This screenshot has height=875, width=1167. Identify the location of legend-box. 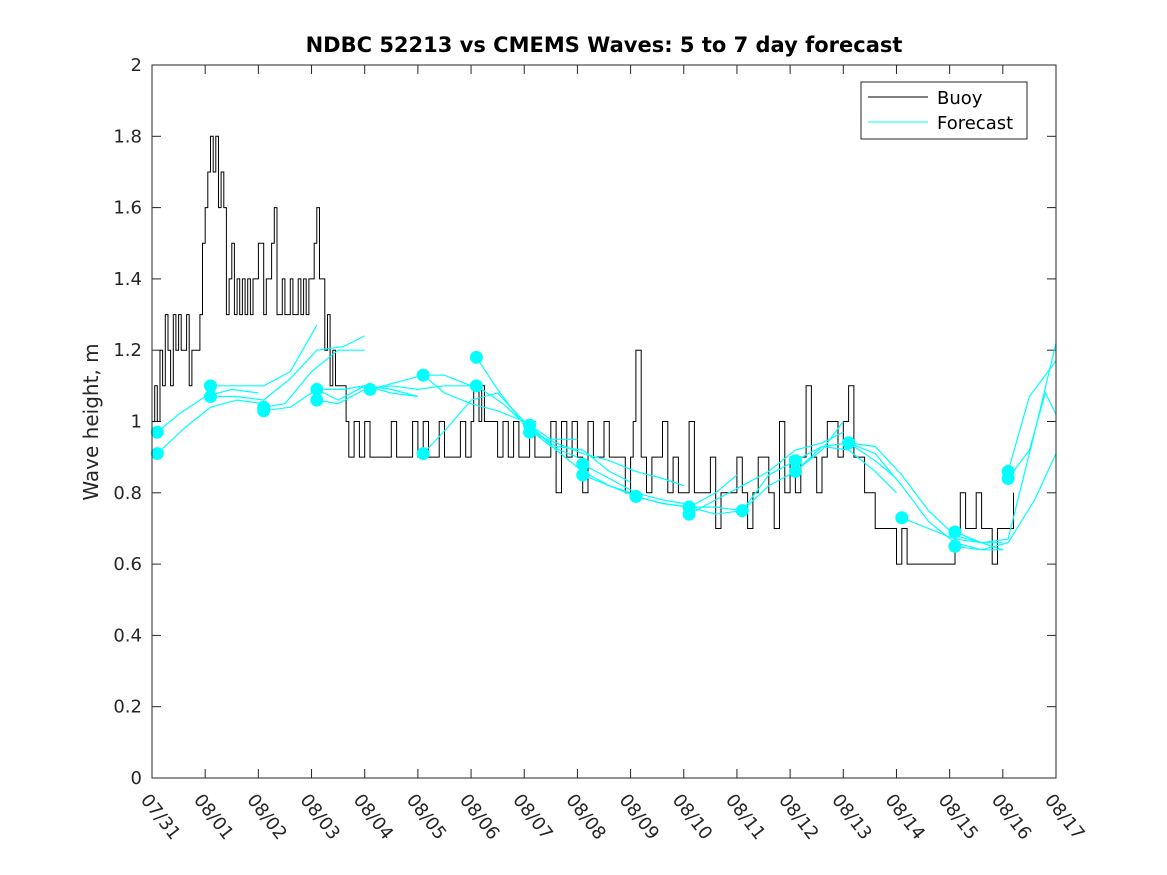
(944, 110).